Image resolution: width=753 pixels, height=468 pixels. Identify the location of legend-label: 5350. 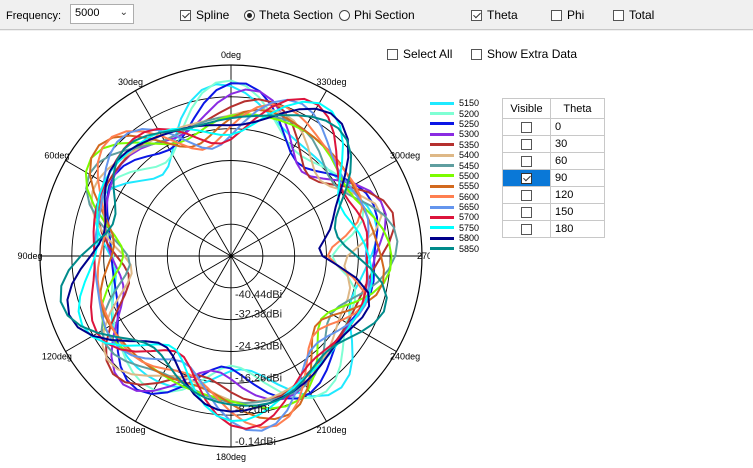
(469, 144).